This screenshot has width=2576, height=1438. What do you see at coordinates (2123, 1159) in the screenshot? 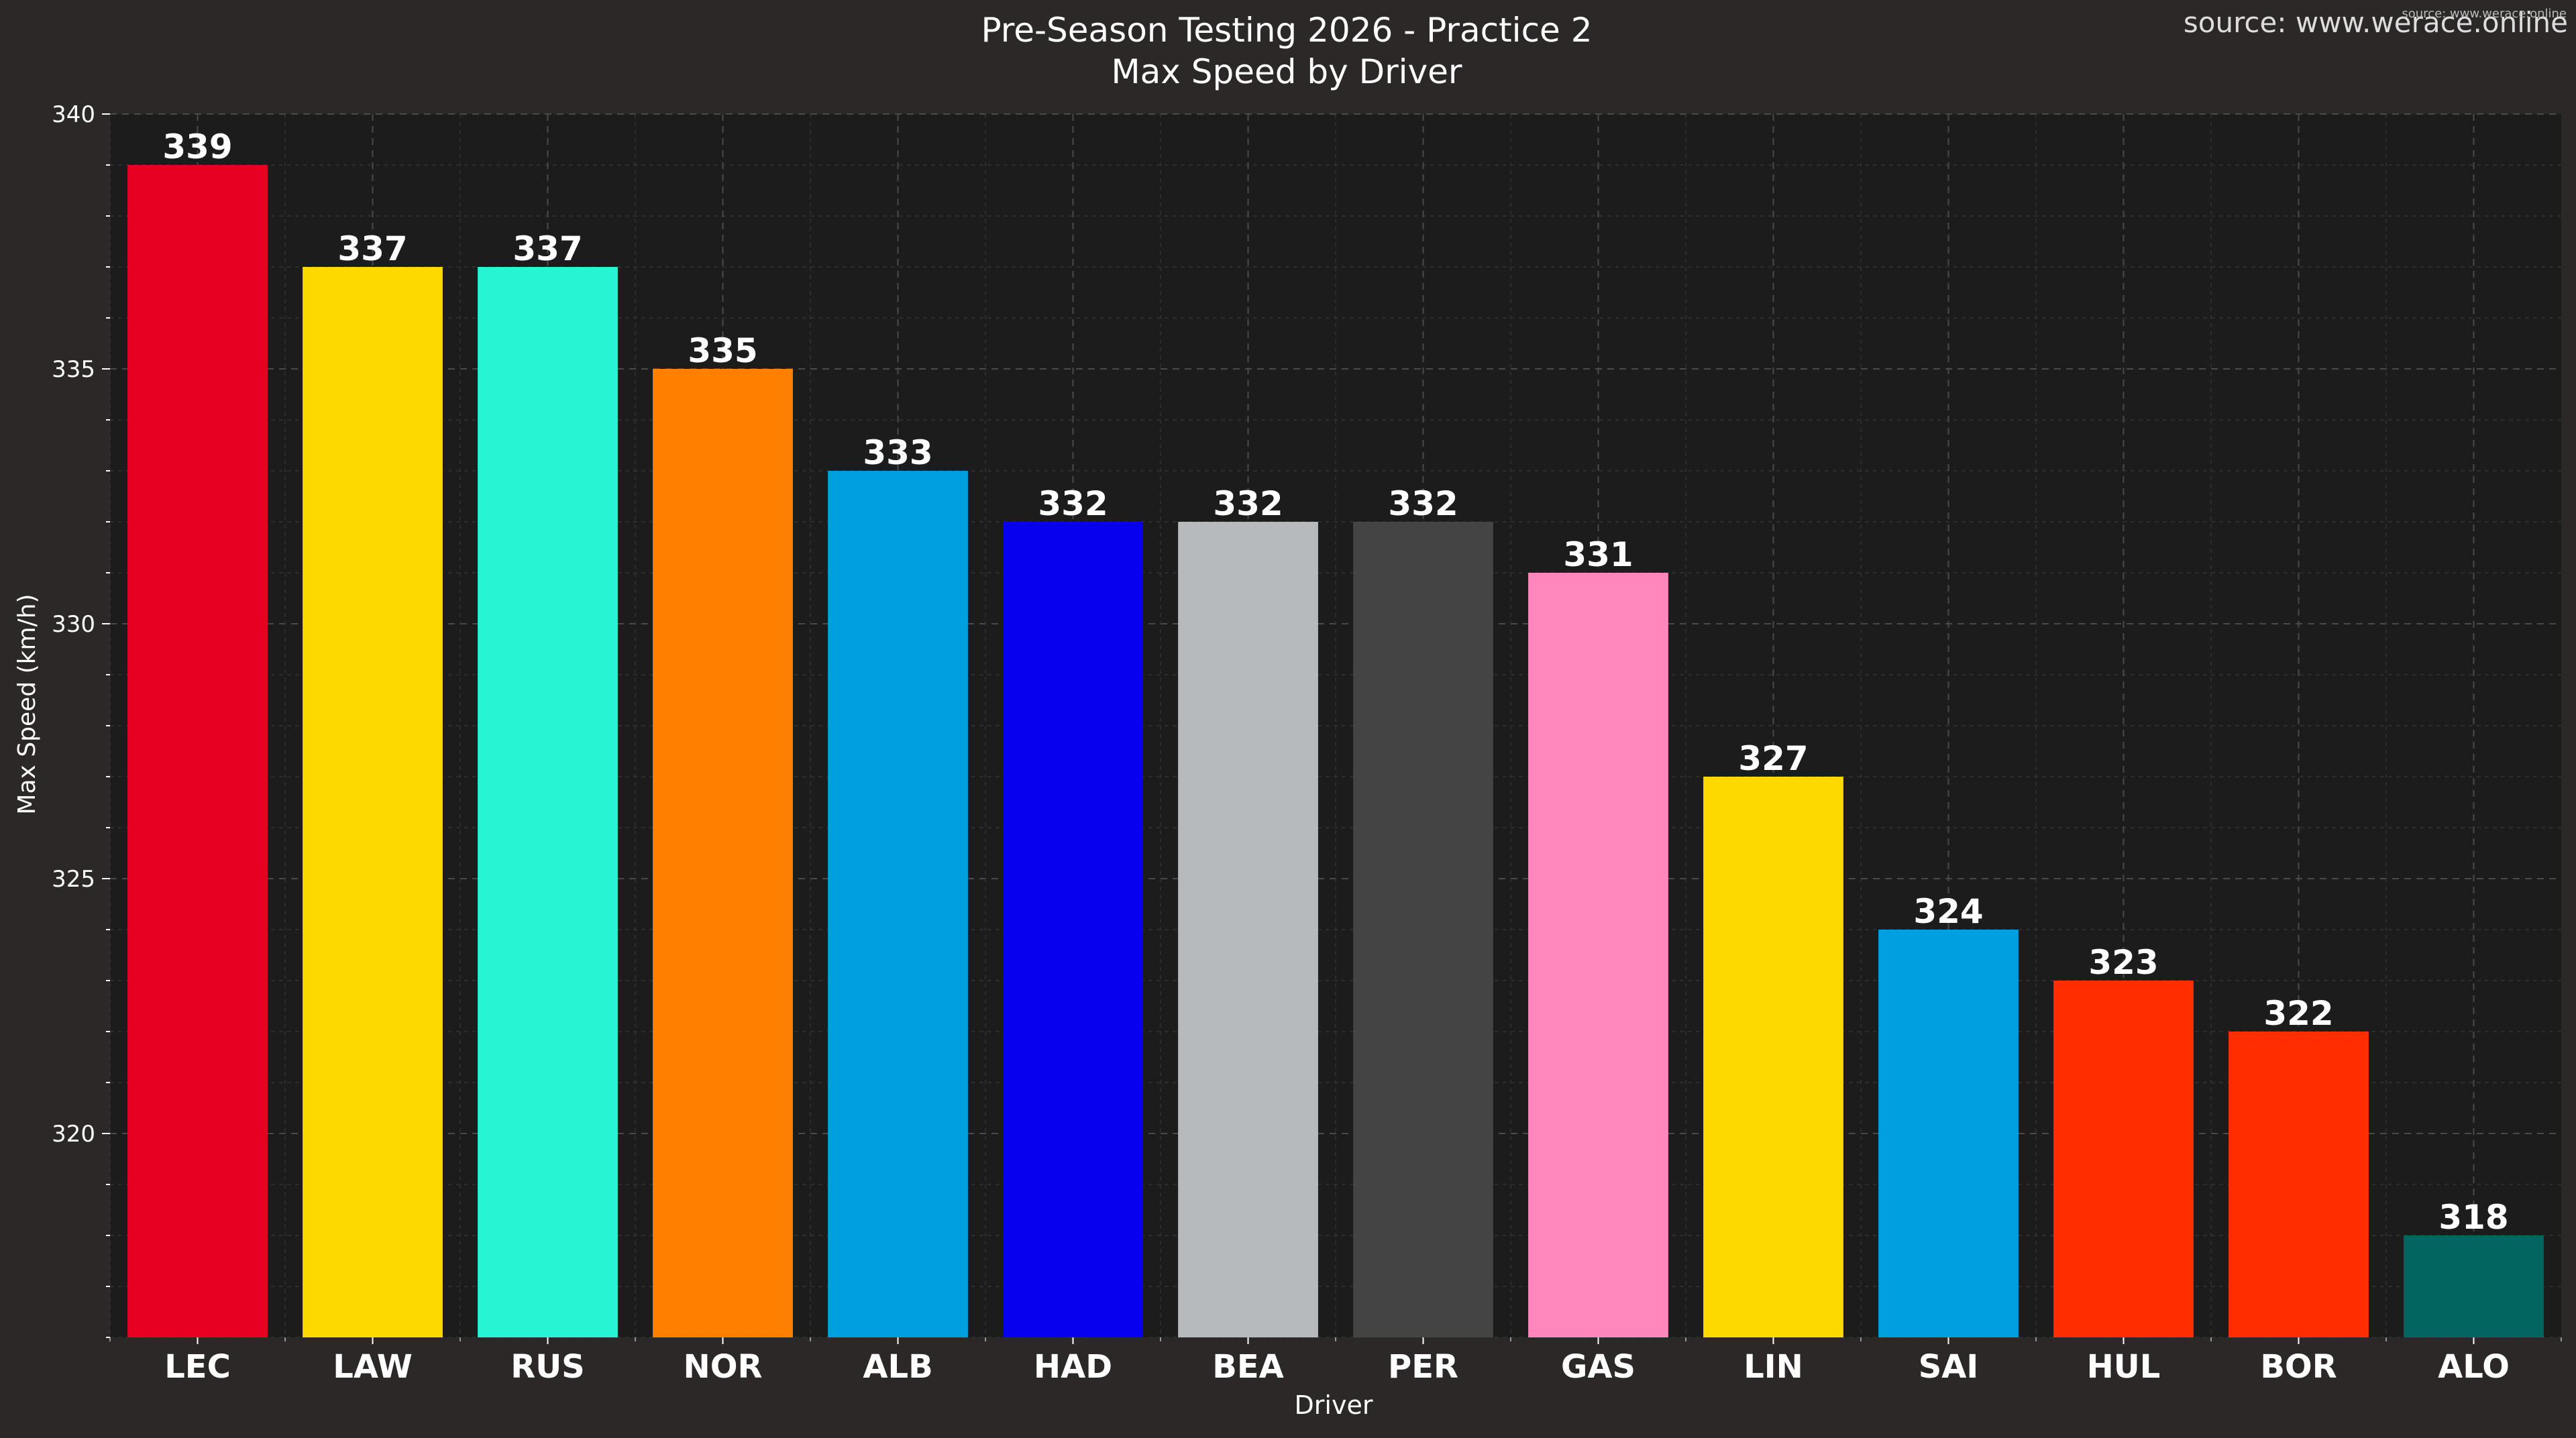
I see `bar-hul` at bounding box center [2123, 1159].